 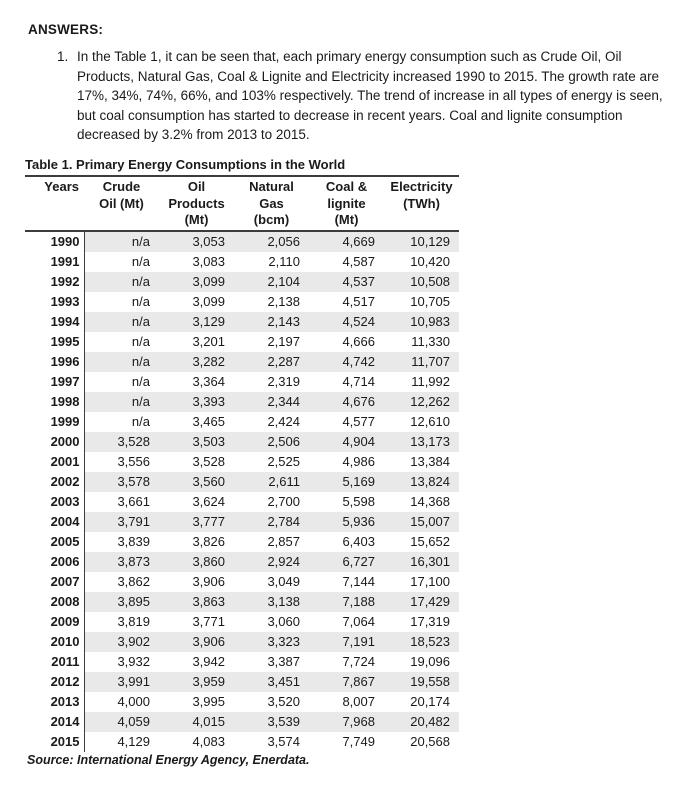 What do you see at coordinates (421, 186) in the screenshot?
I see `column-header-line: Electricity` at bounding box center [421, 186].